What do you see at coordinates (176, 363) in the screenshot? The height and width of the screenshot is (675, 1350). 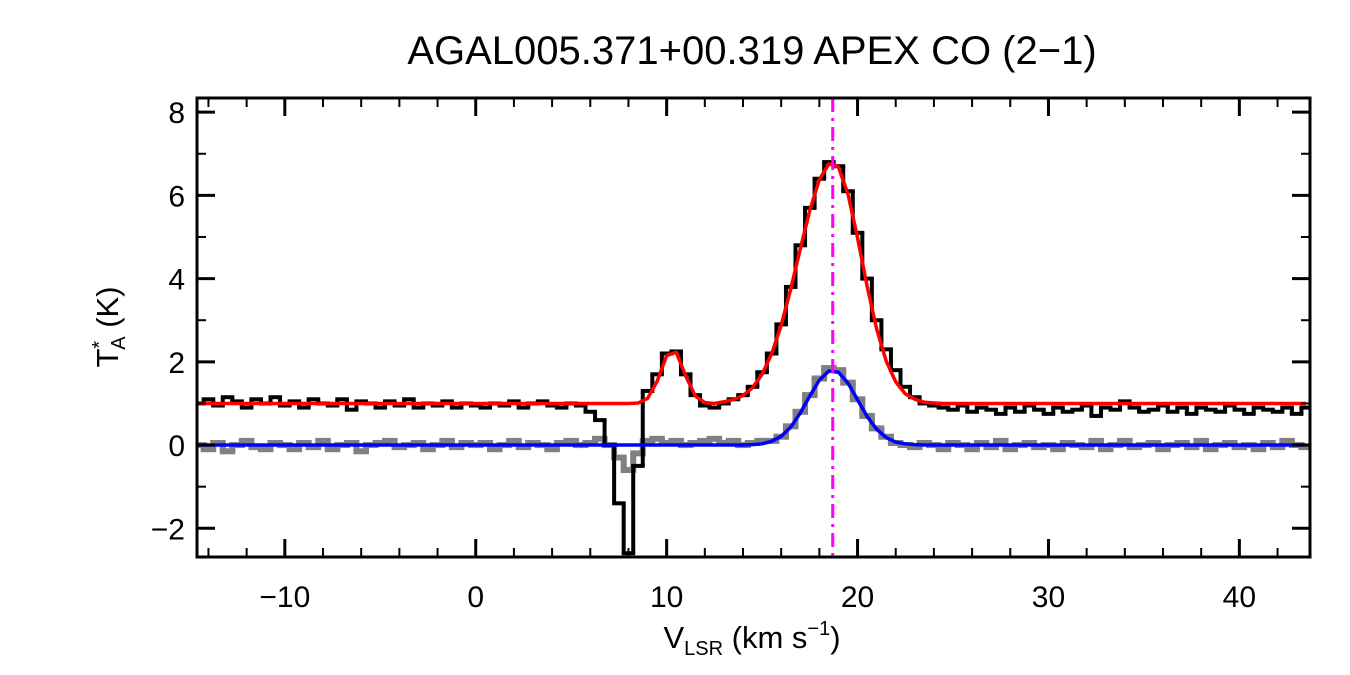 I see `y-tick-label: 2` at bounding box center [176, 363].